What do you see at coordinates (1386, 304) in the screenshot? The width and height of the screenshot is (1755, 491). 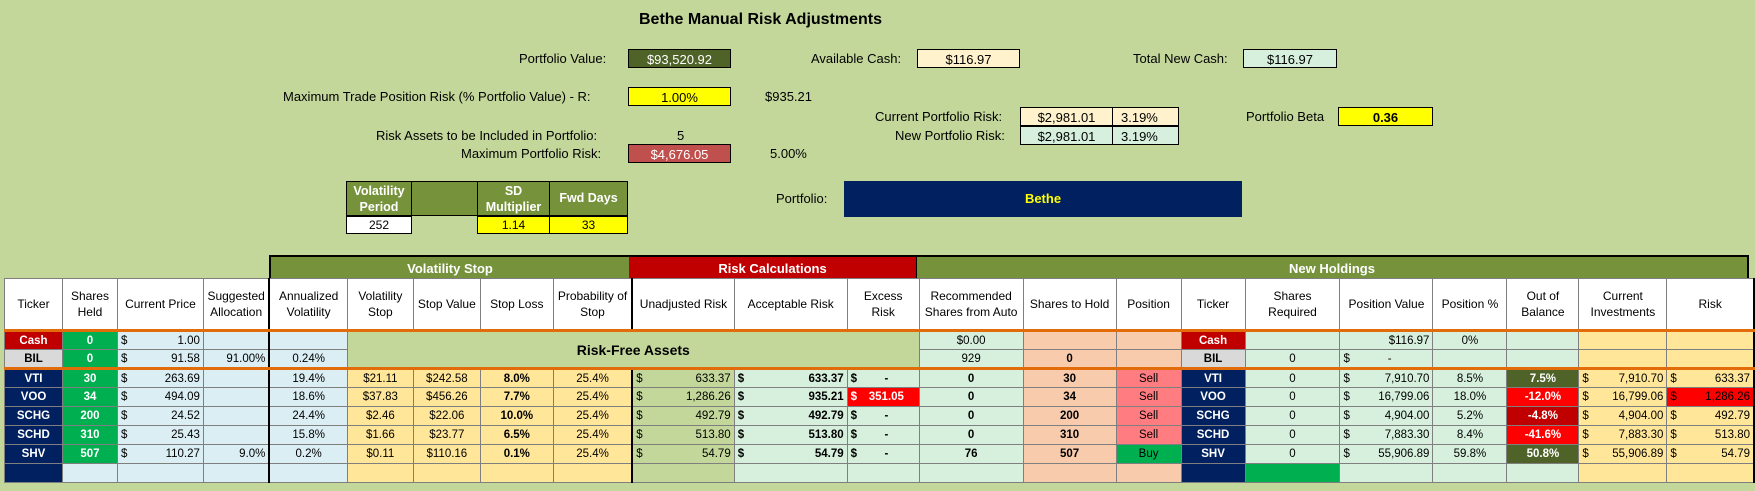 I see `header-position-value: Position Value` at bounding box center [1386, 304].